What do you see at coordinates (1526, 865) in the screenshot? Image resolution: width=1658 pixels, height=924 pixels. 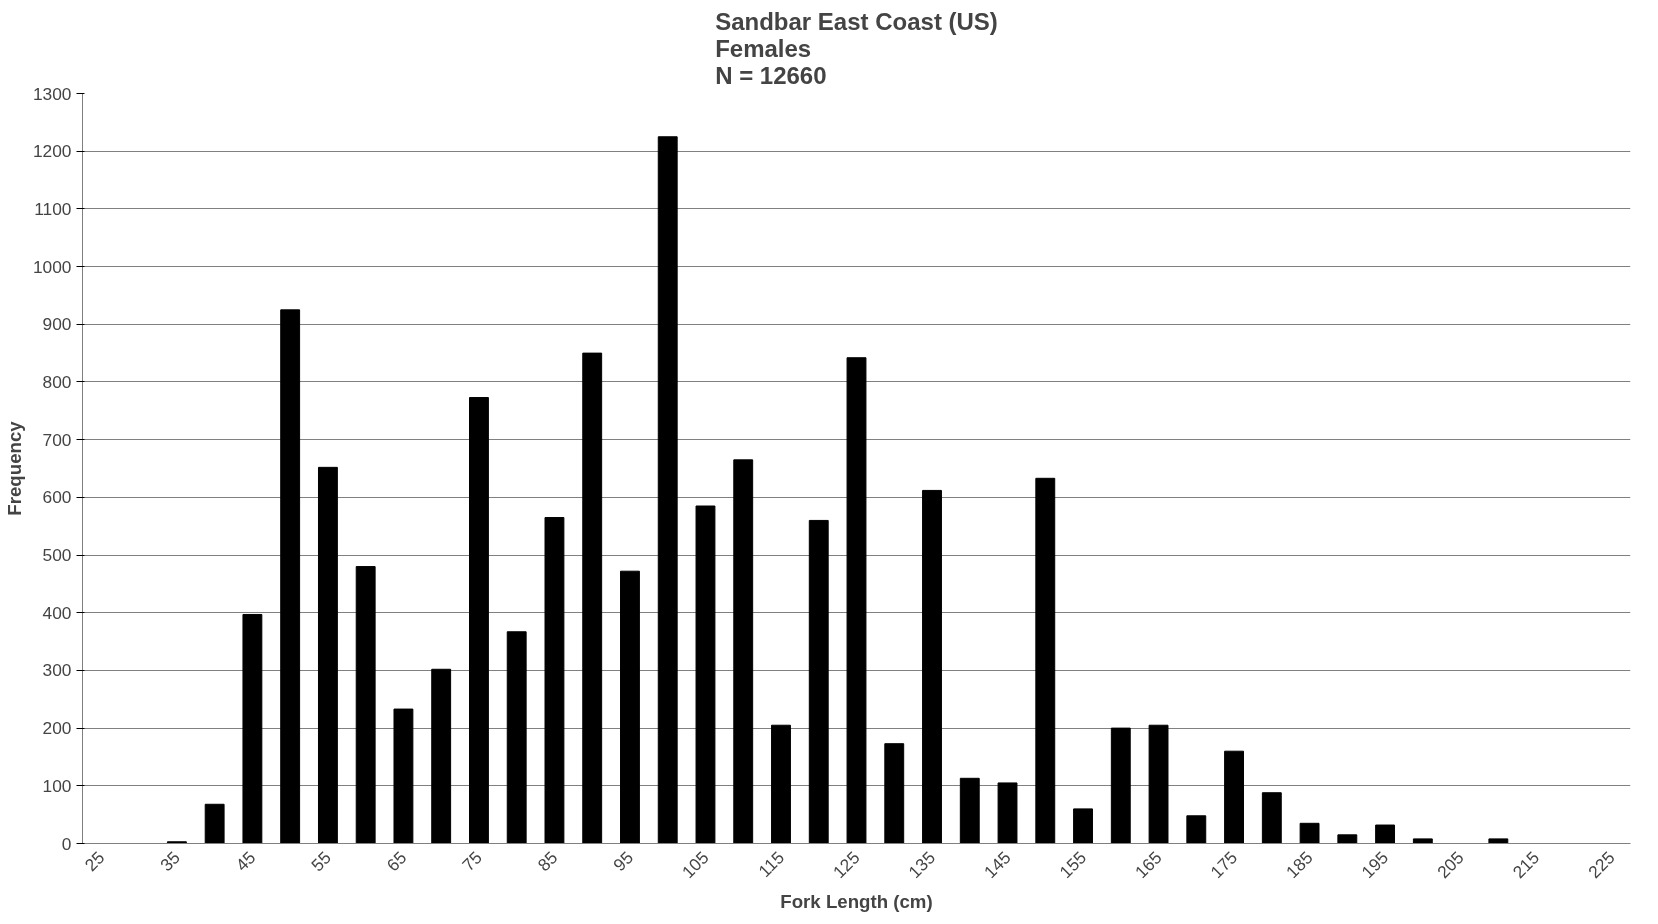 I see `x-tick-label: 215` at bounding box center [1526, 865].